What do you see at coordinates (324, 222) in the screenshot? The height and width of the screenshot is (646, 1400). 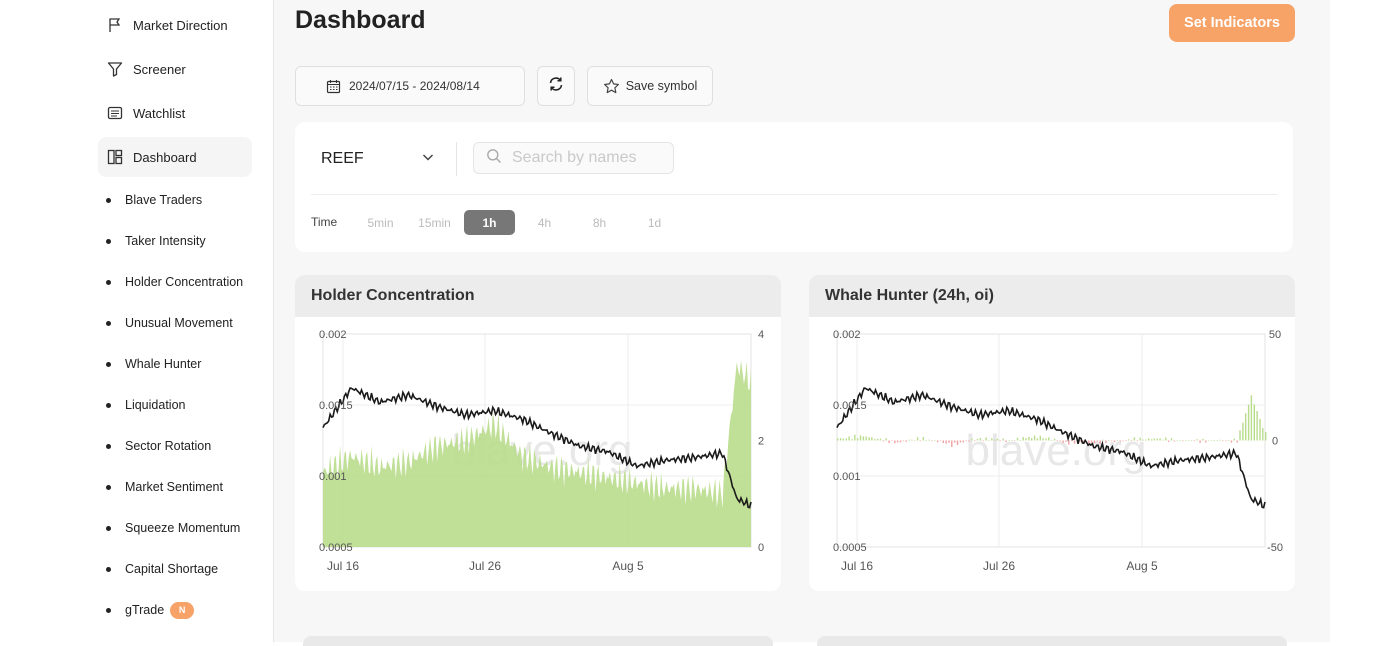 I see `time-label: Time` at bounding box center [324, 222].